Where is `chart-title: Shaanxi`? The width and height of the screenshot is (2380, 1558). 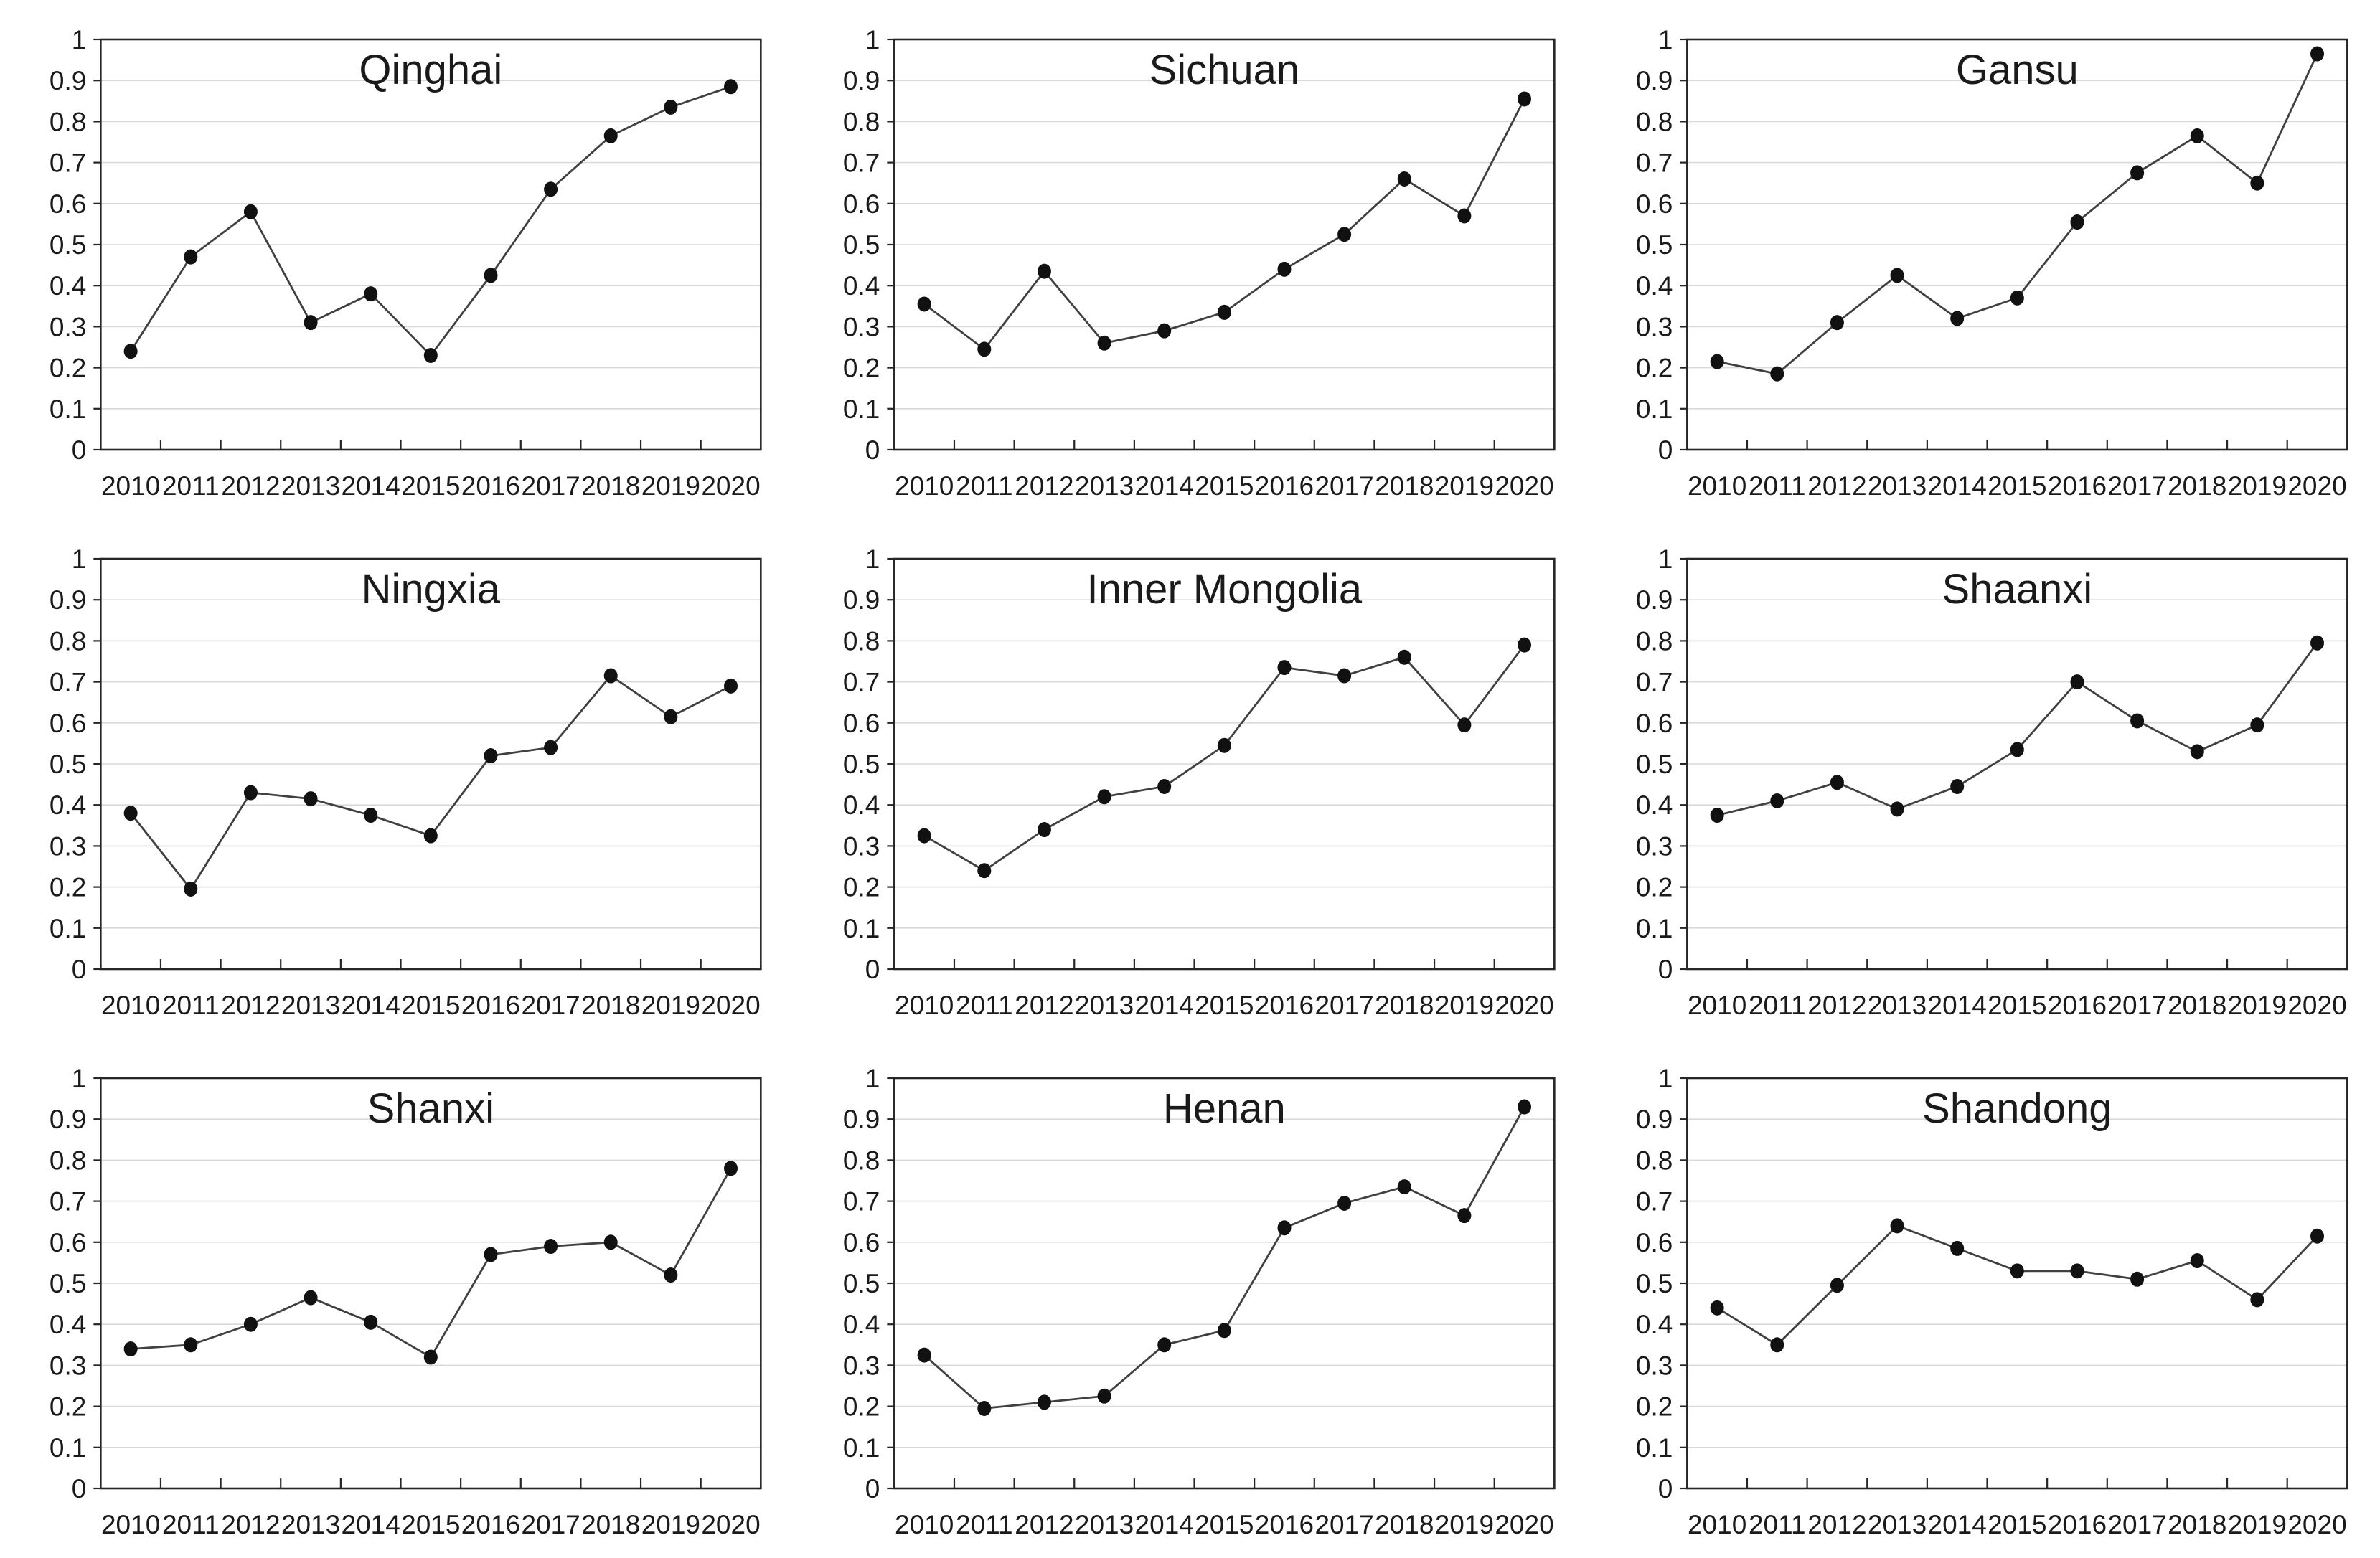
chart-title: Shaanxi is located at coordinates (2017, 589).